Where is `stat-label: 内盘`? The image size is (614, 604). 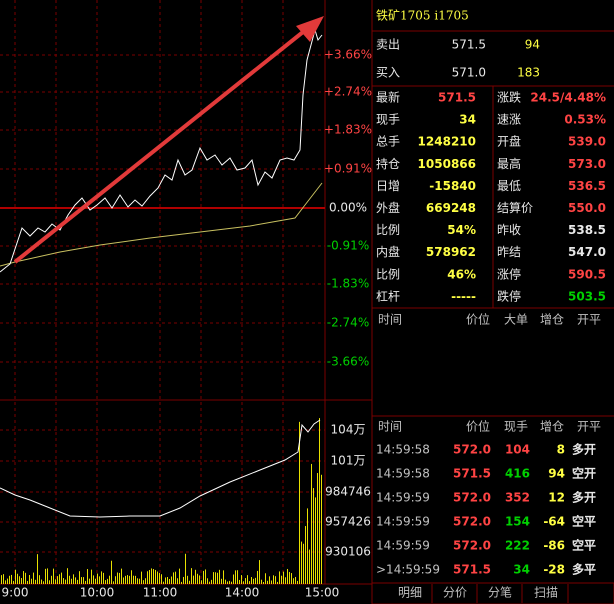 stat-label: 内盘 is located at coordinates (388, 251).